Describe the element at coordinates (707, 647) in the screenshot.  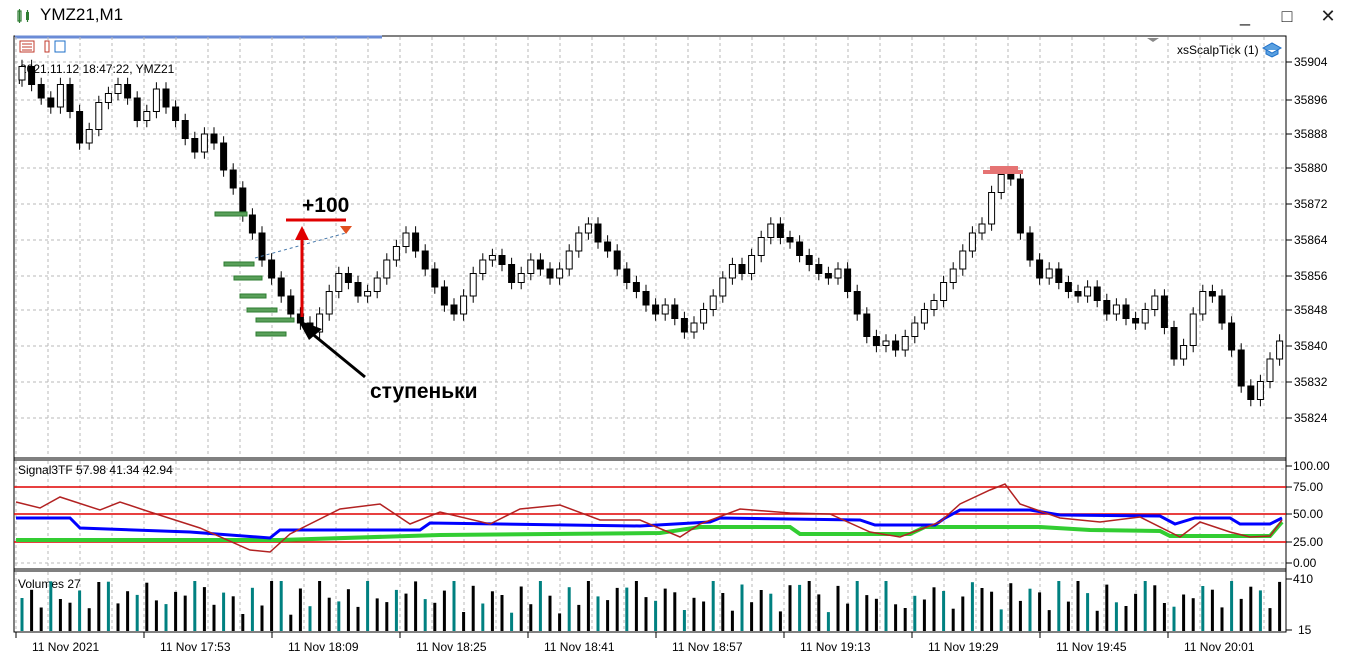
I see `time-tick: 11 Nov 18:57` at that location.